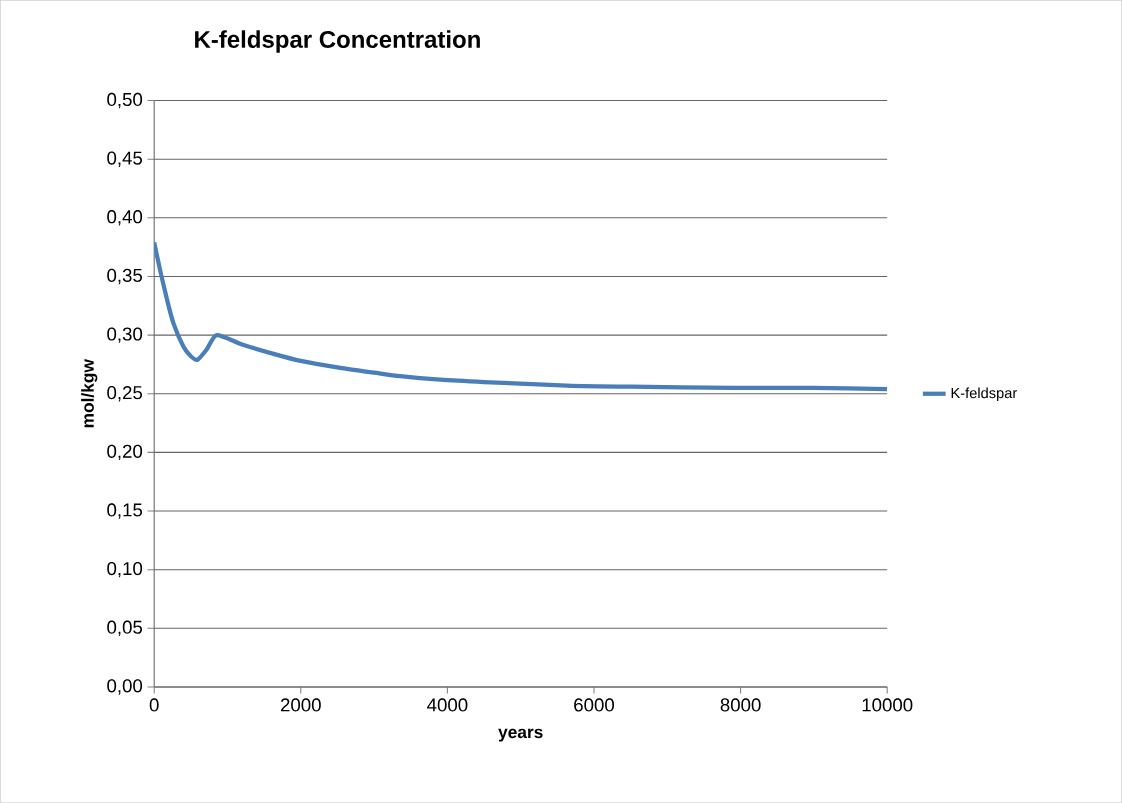  I want to click on y-tick-label: 0,00, so click(125, 687).